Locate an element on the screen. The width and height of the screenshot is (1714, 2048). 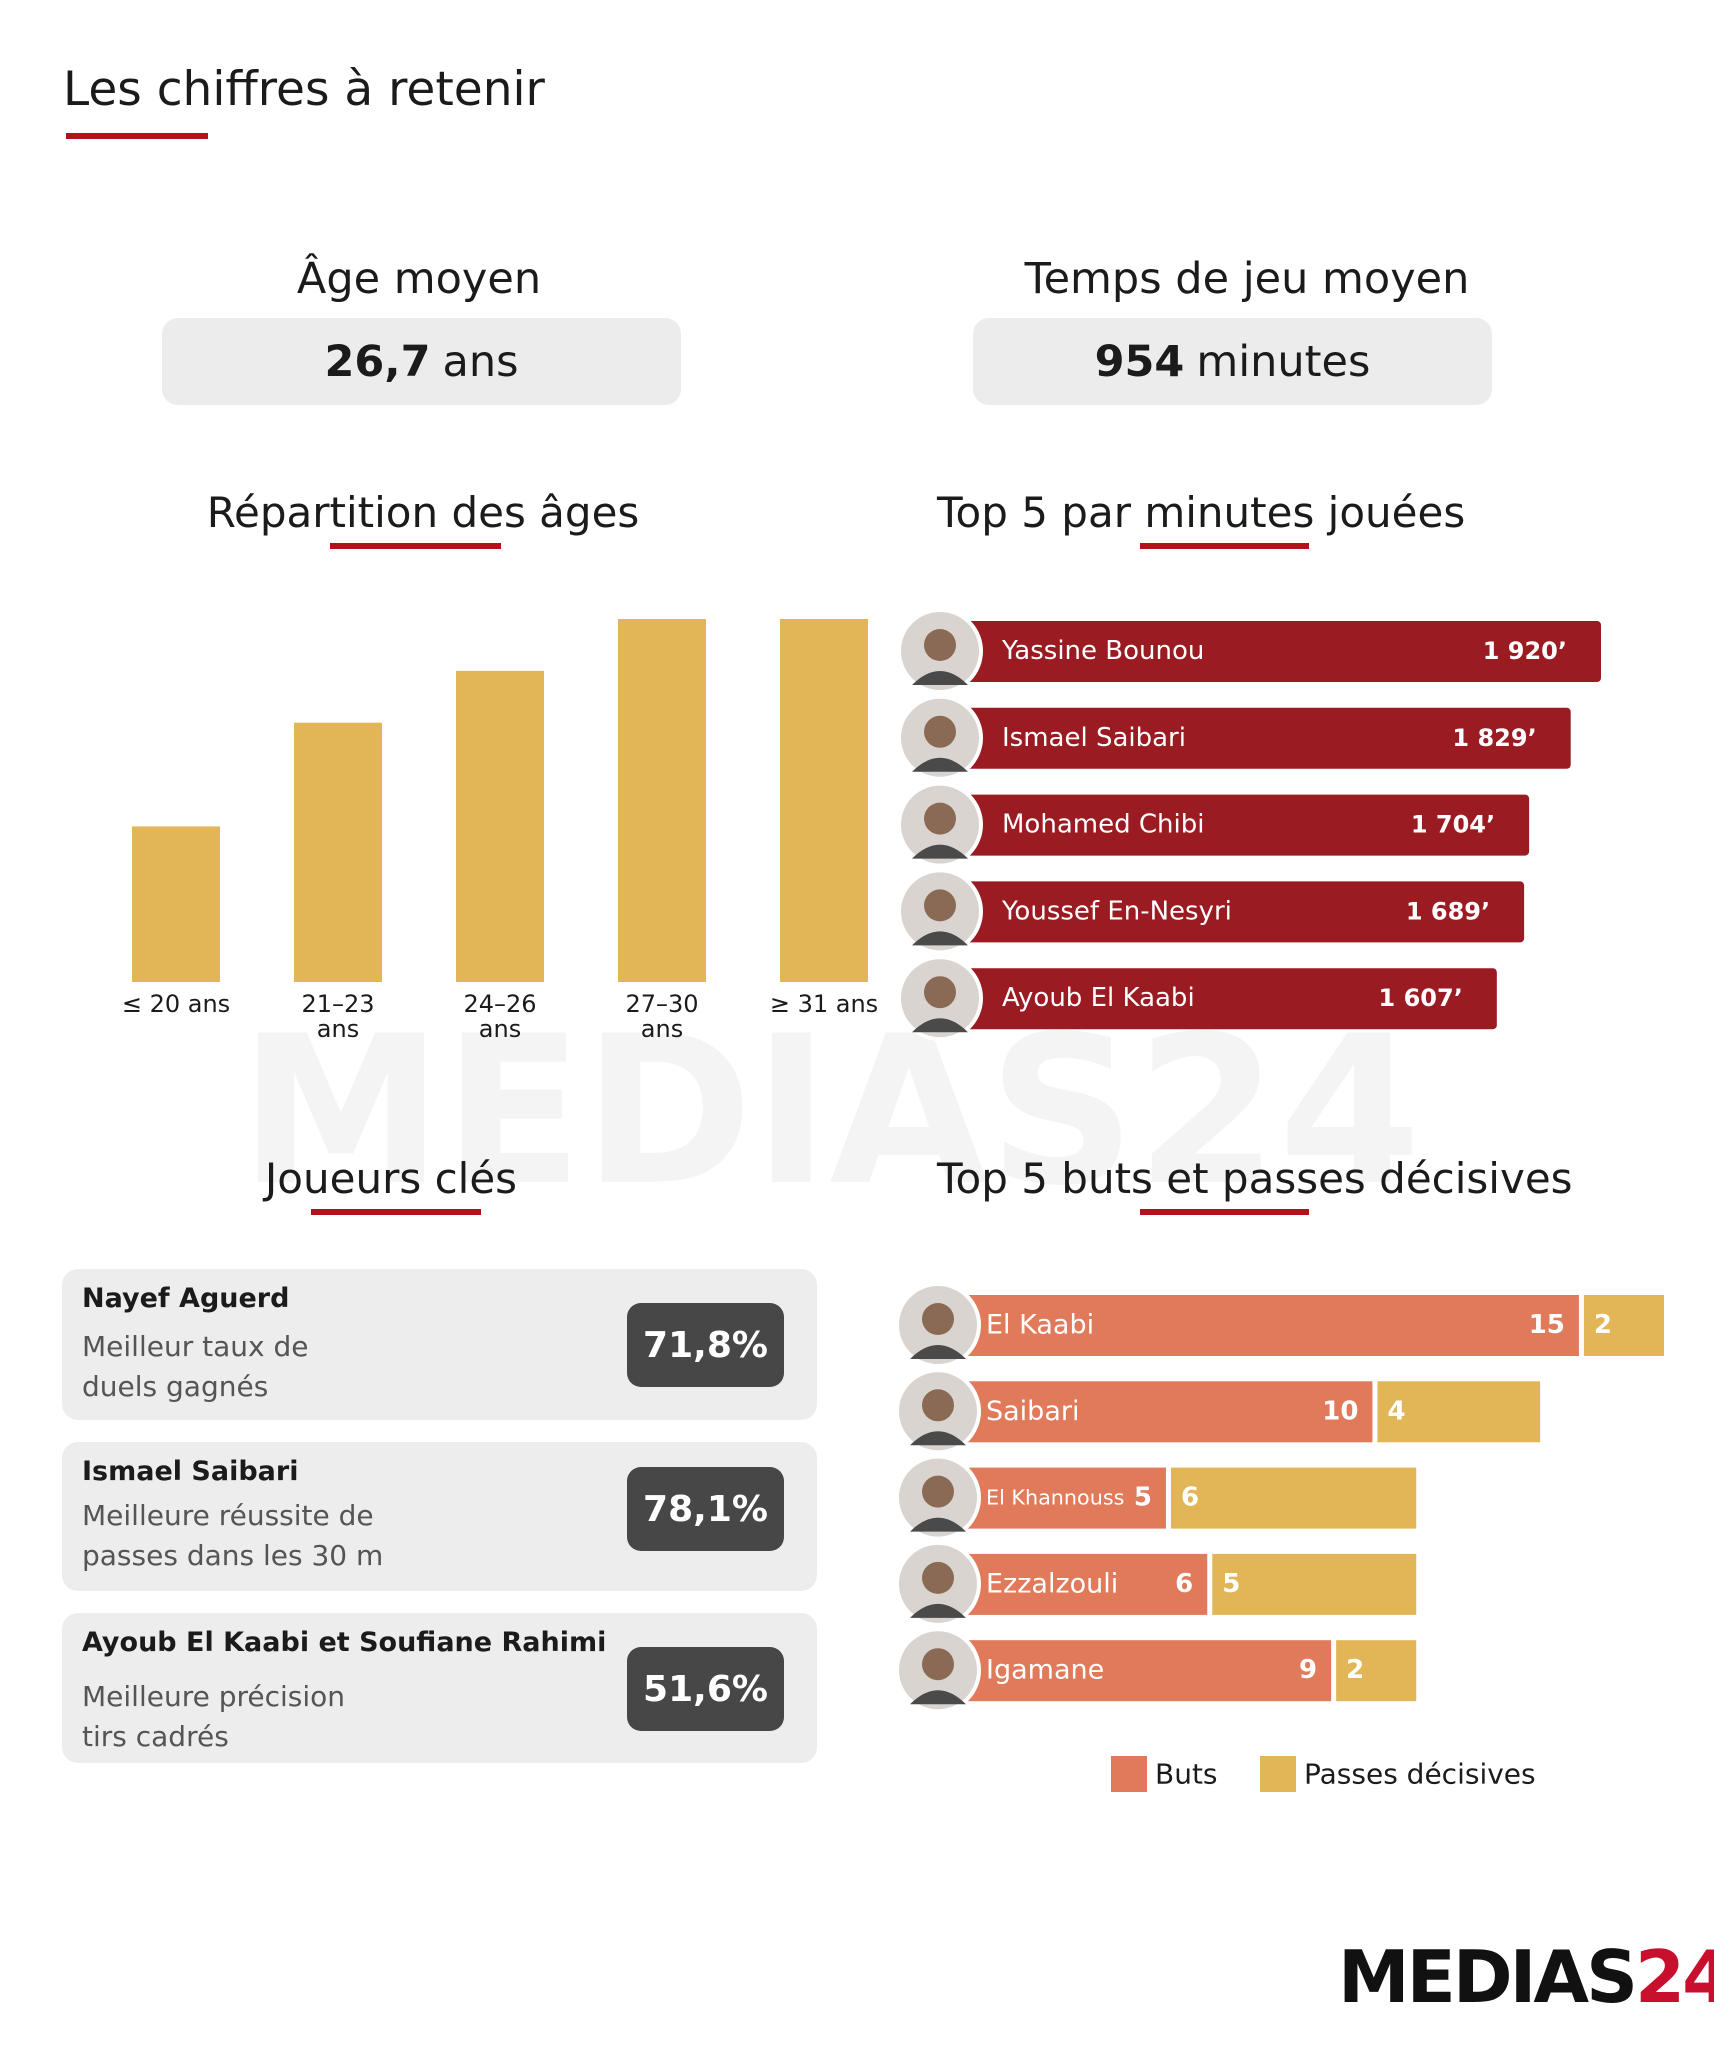
stat-unit: minutes is located at coordinates (1283, 361).